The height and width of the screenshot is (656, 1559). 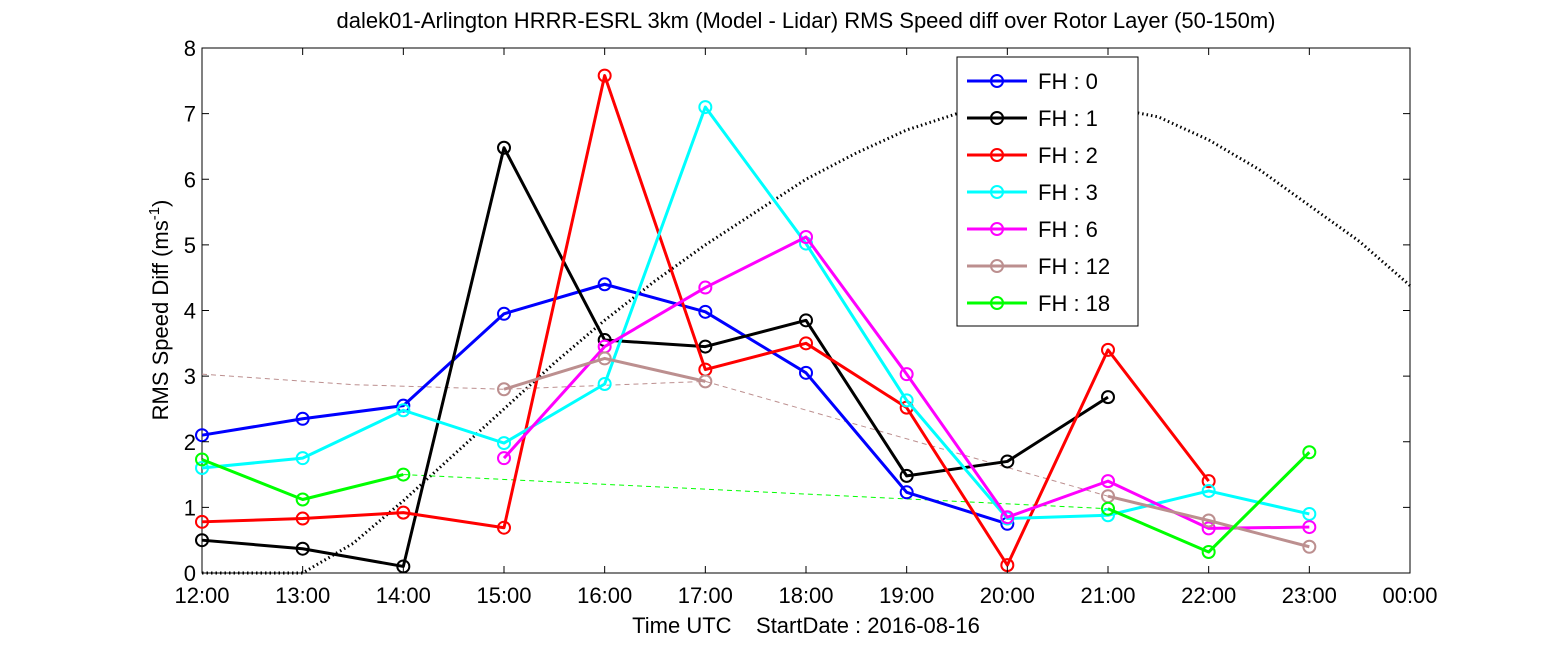 I want to click on legend-label: FH : 1, so click(x=1068, y=118).